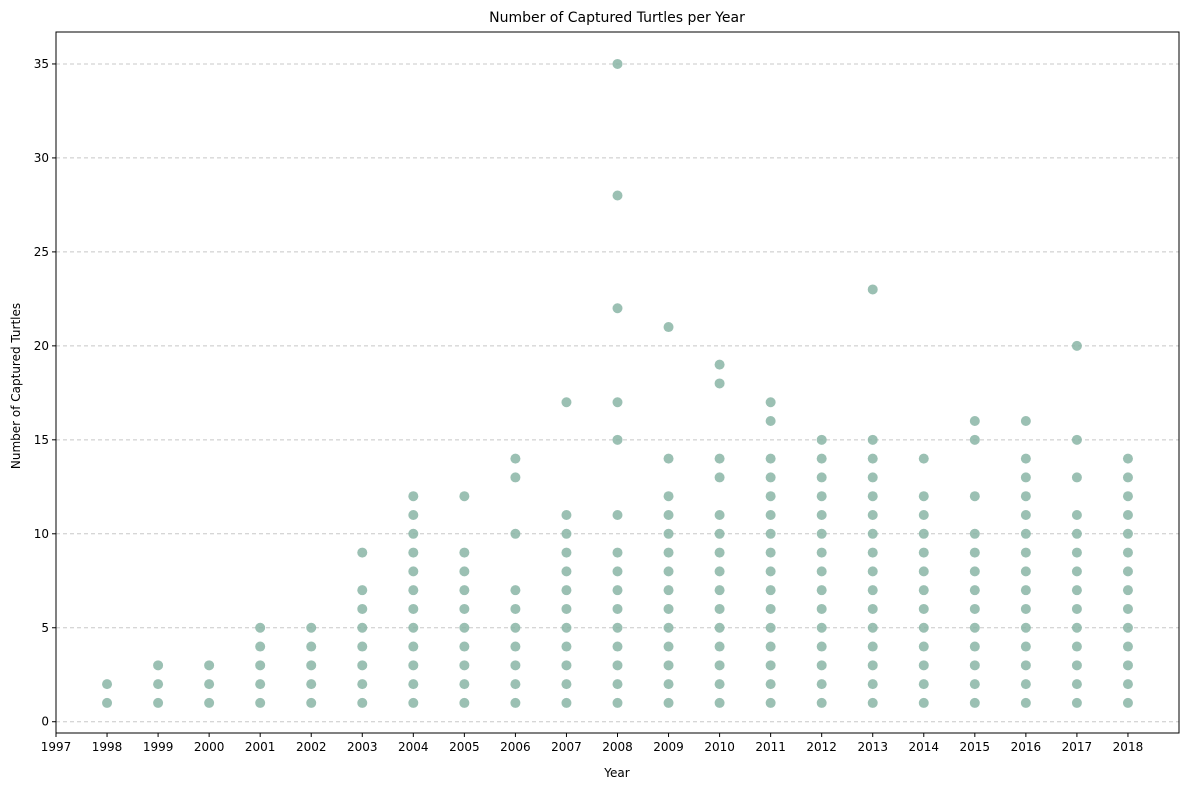  What do you see at coordinates (1026, 747) in the screenshot?
I see `x-tick-label-2016: 2016` at bounding box center [1026, 747].